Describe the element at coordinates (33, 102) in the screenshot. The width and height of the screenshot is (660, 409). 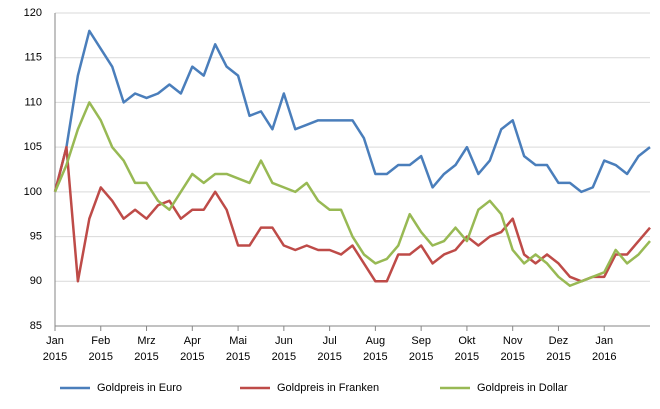
I see `y-tick-label: 110` at that location.